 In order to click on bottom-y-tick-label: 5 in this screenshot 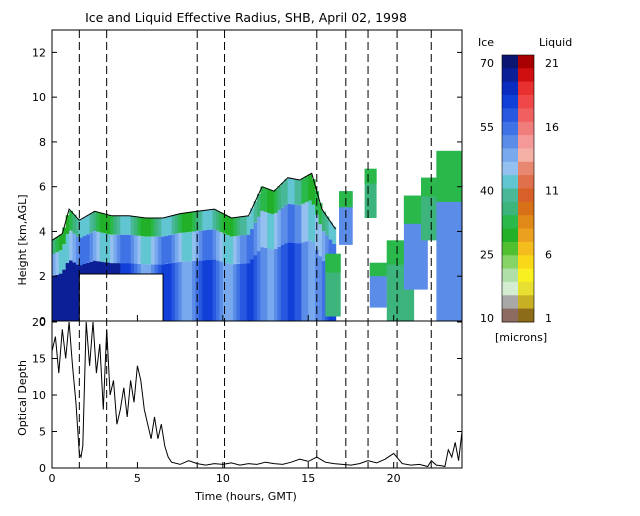, I will do `click(42, 432)`.